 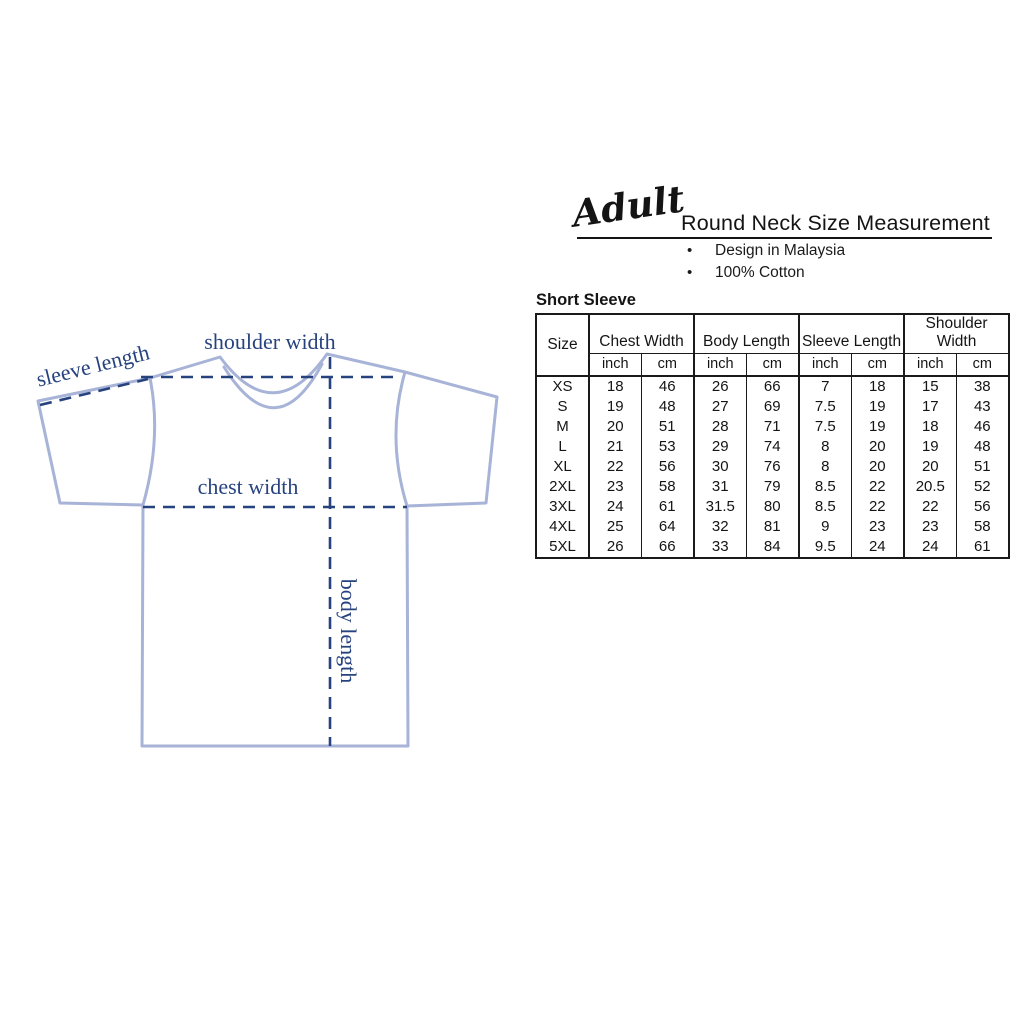 What do you see at coordinates (562, 446) in the screenshot?
I see `size-cell: L` at bounding box center [562, 446].